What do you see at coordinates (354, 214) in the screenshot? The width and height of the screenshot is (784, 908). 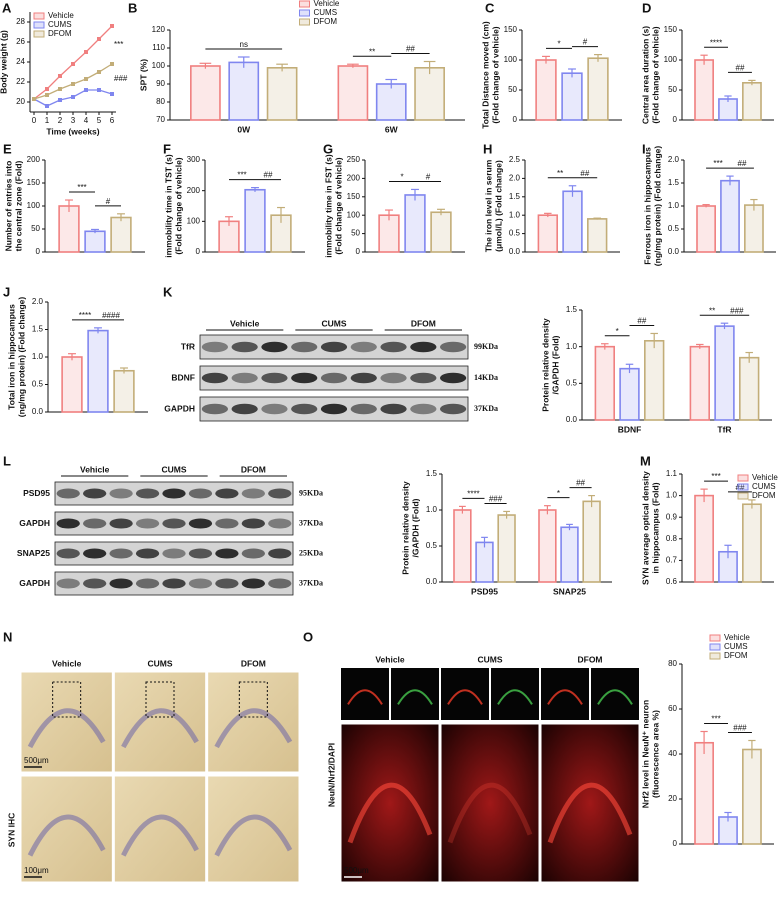 I see `y-tick-label: 100` at bounding box center [354, 214].